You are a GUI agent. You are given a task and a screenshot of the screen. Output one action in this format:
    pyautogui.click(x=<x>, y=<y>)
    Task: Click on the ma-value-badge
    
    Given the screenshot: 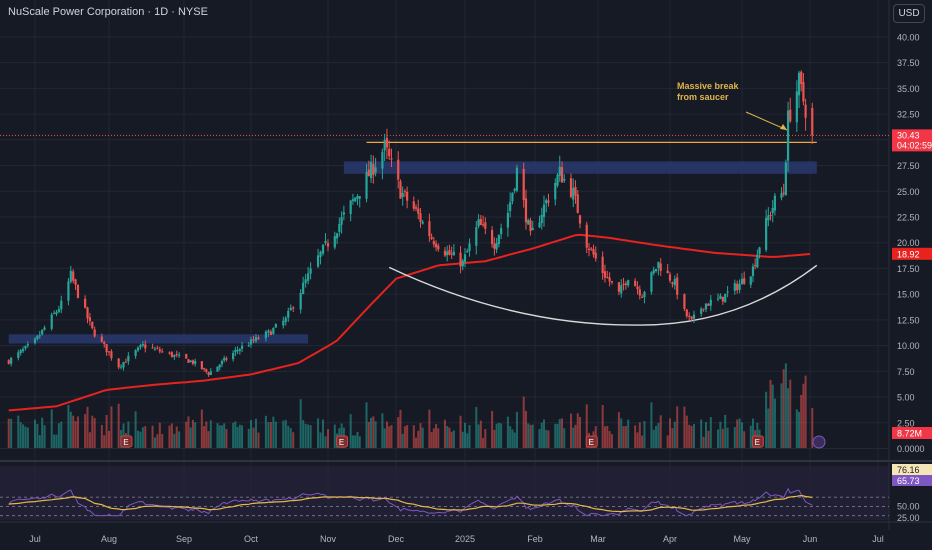 What is the action you would take?
    pyautogui.click(x=912, y=253)
    